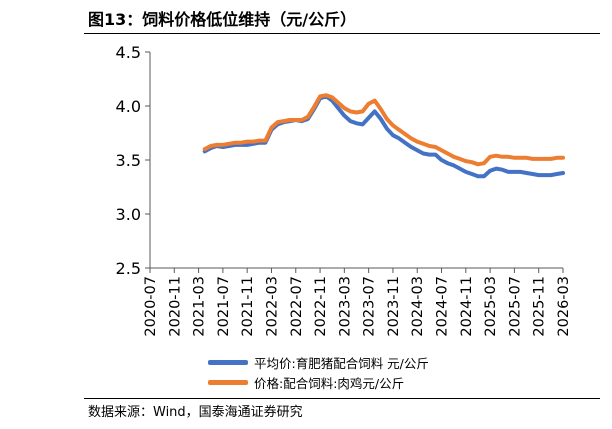 This screenshot has height=429, width=612. Describe the element at coordinates (195, 412) in the screenshot. I see `data-source: 数据来源：Wind，国泰海通证券研究` at that location.